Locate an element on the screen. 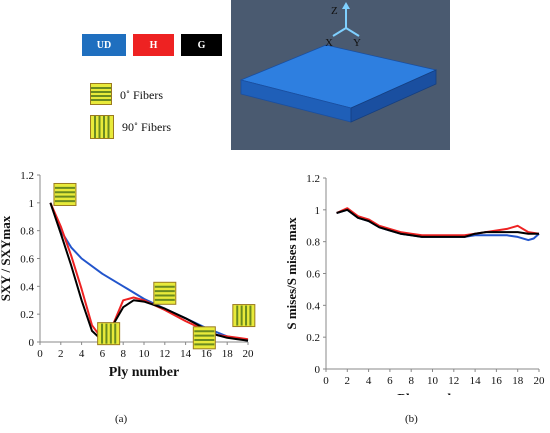 This screenshot has width=550, height=433. fiber-0-legend-icon is located at coordinates (101, 94).